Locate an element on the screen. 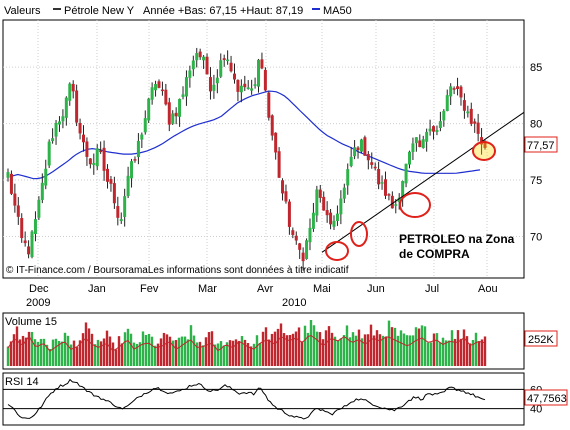 Image resolution: width=570 pixels, height=430 pixels. volume-last-value-text: 252K is located at coordinates (541, 340).